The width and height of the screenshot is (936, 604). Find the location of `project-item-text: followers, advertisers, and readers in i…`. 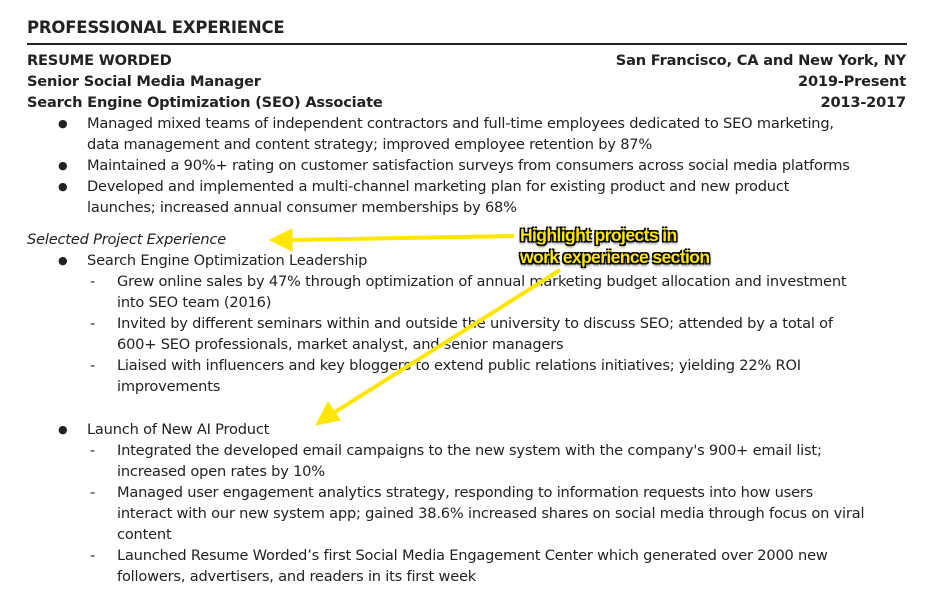

project-item-text: followers, advertisers, and readers in i… is located at coordinates (297, 576).